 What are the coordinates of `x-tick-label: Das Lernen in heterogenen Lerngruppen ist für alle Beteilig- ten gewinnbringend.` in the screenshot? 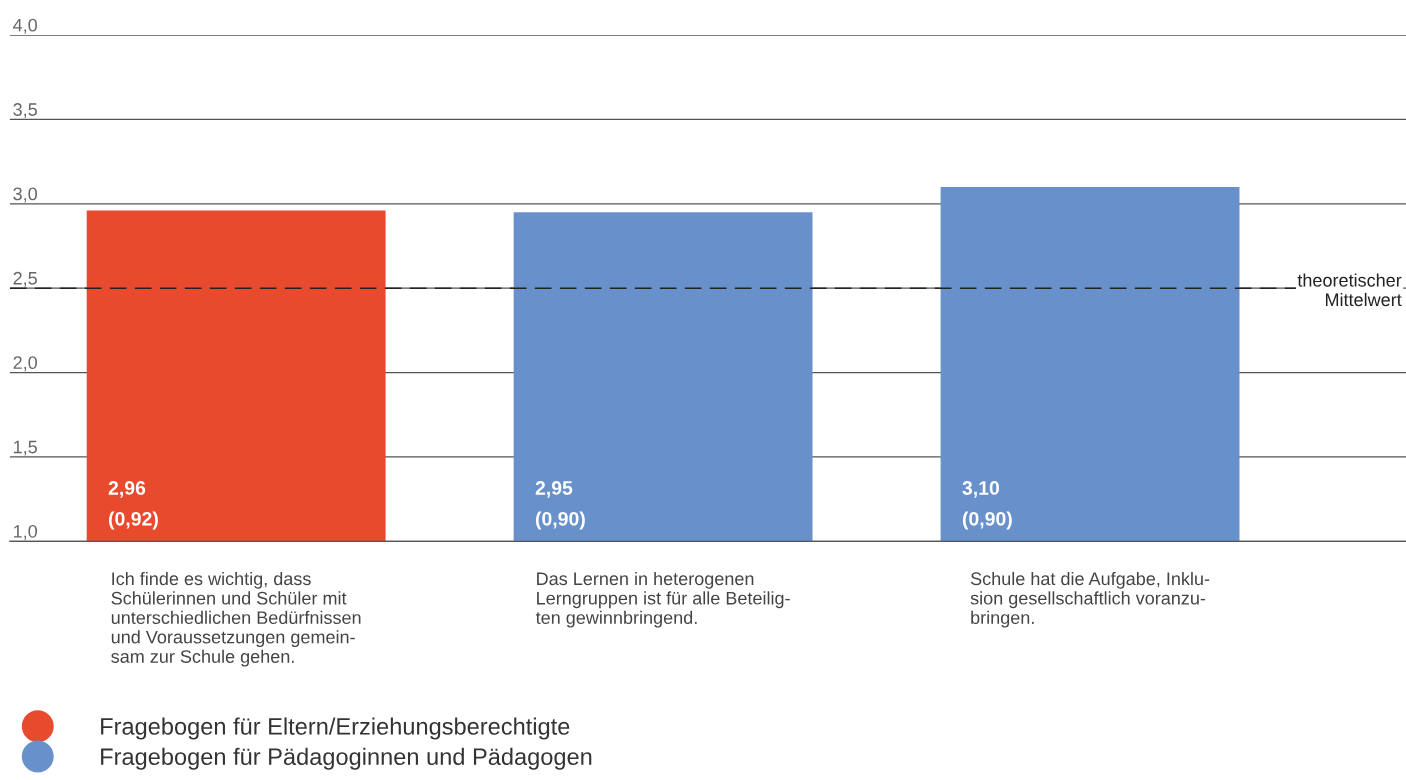 It's located at (662, 599).